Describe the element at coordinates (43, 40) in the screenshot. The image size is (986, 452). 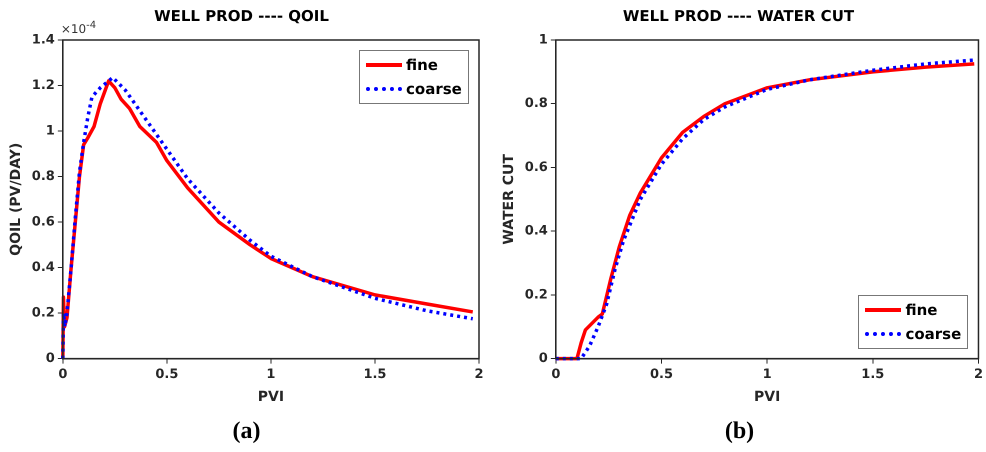
I see `y-tick-label: 1.4` at that location.